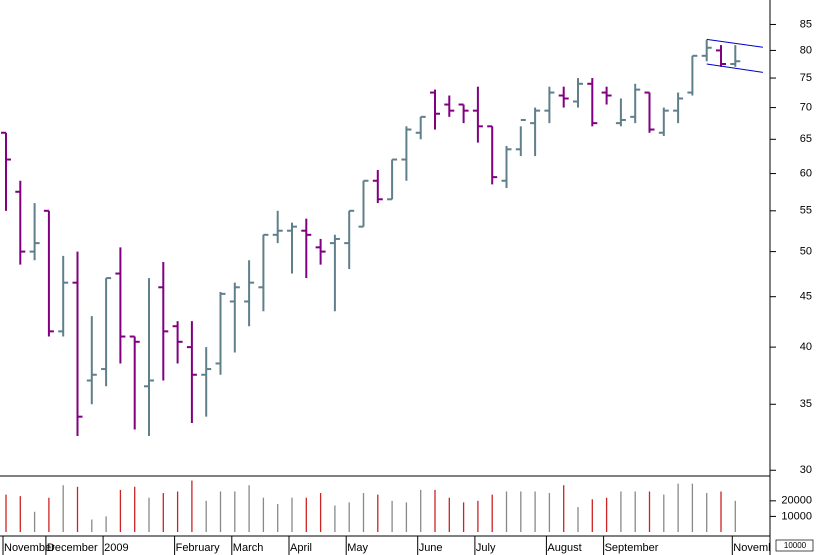  I want to click on volume-tick-label: 20000, so click(796, 501).